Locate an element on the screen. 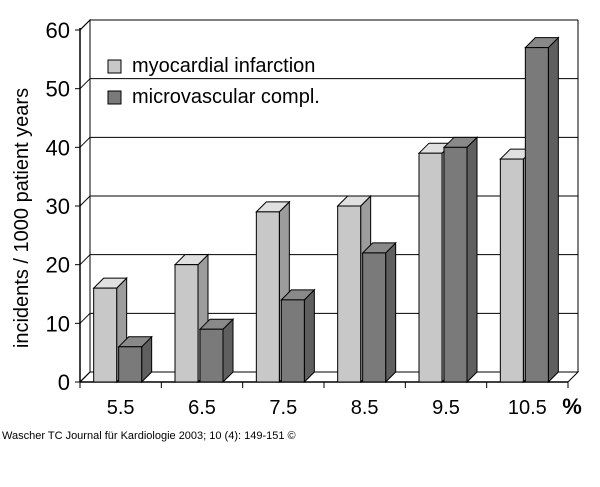 The width and height of the screenshot is (600, 487). bar-microvascular-compl-7.5 is located at coordinates (298, 336).